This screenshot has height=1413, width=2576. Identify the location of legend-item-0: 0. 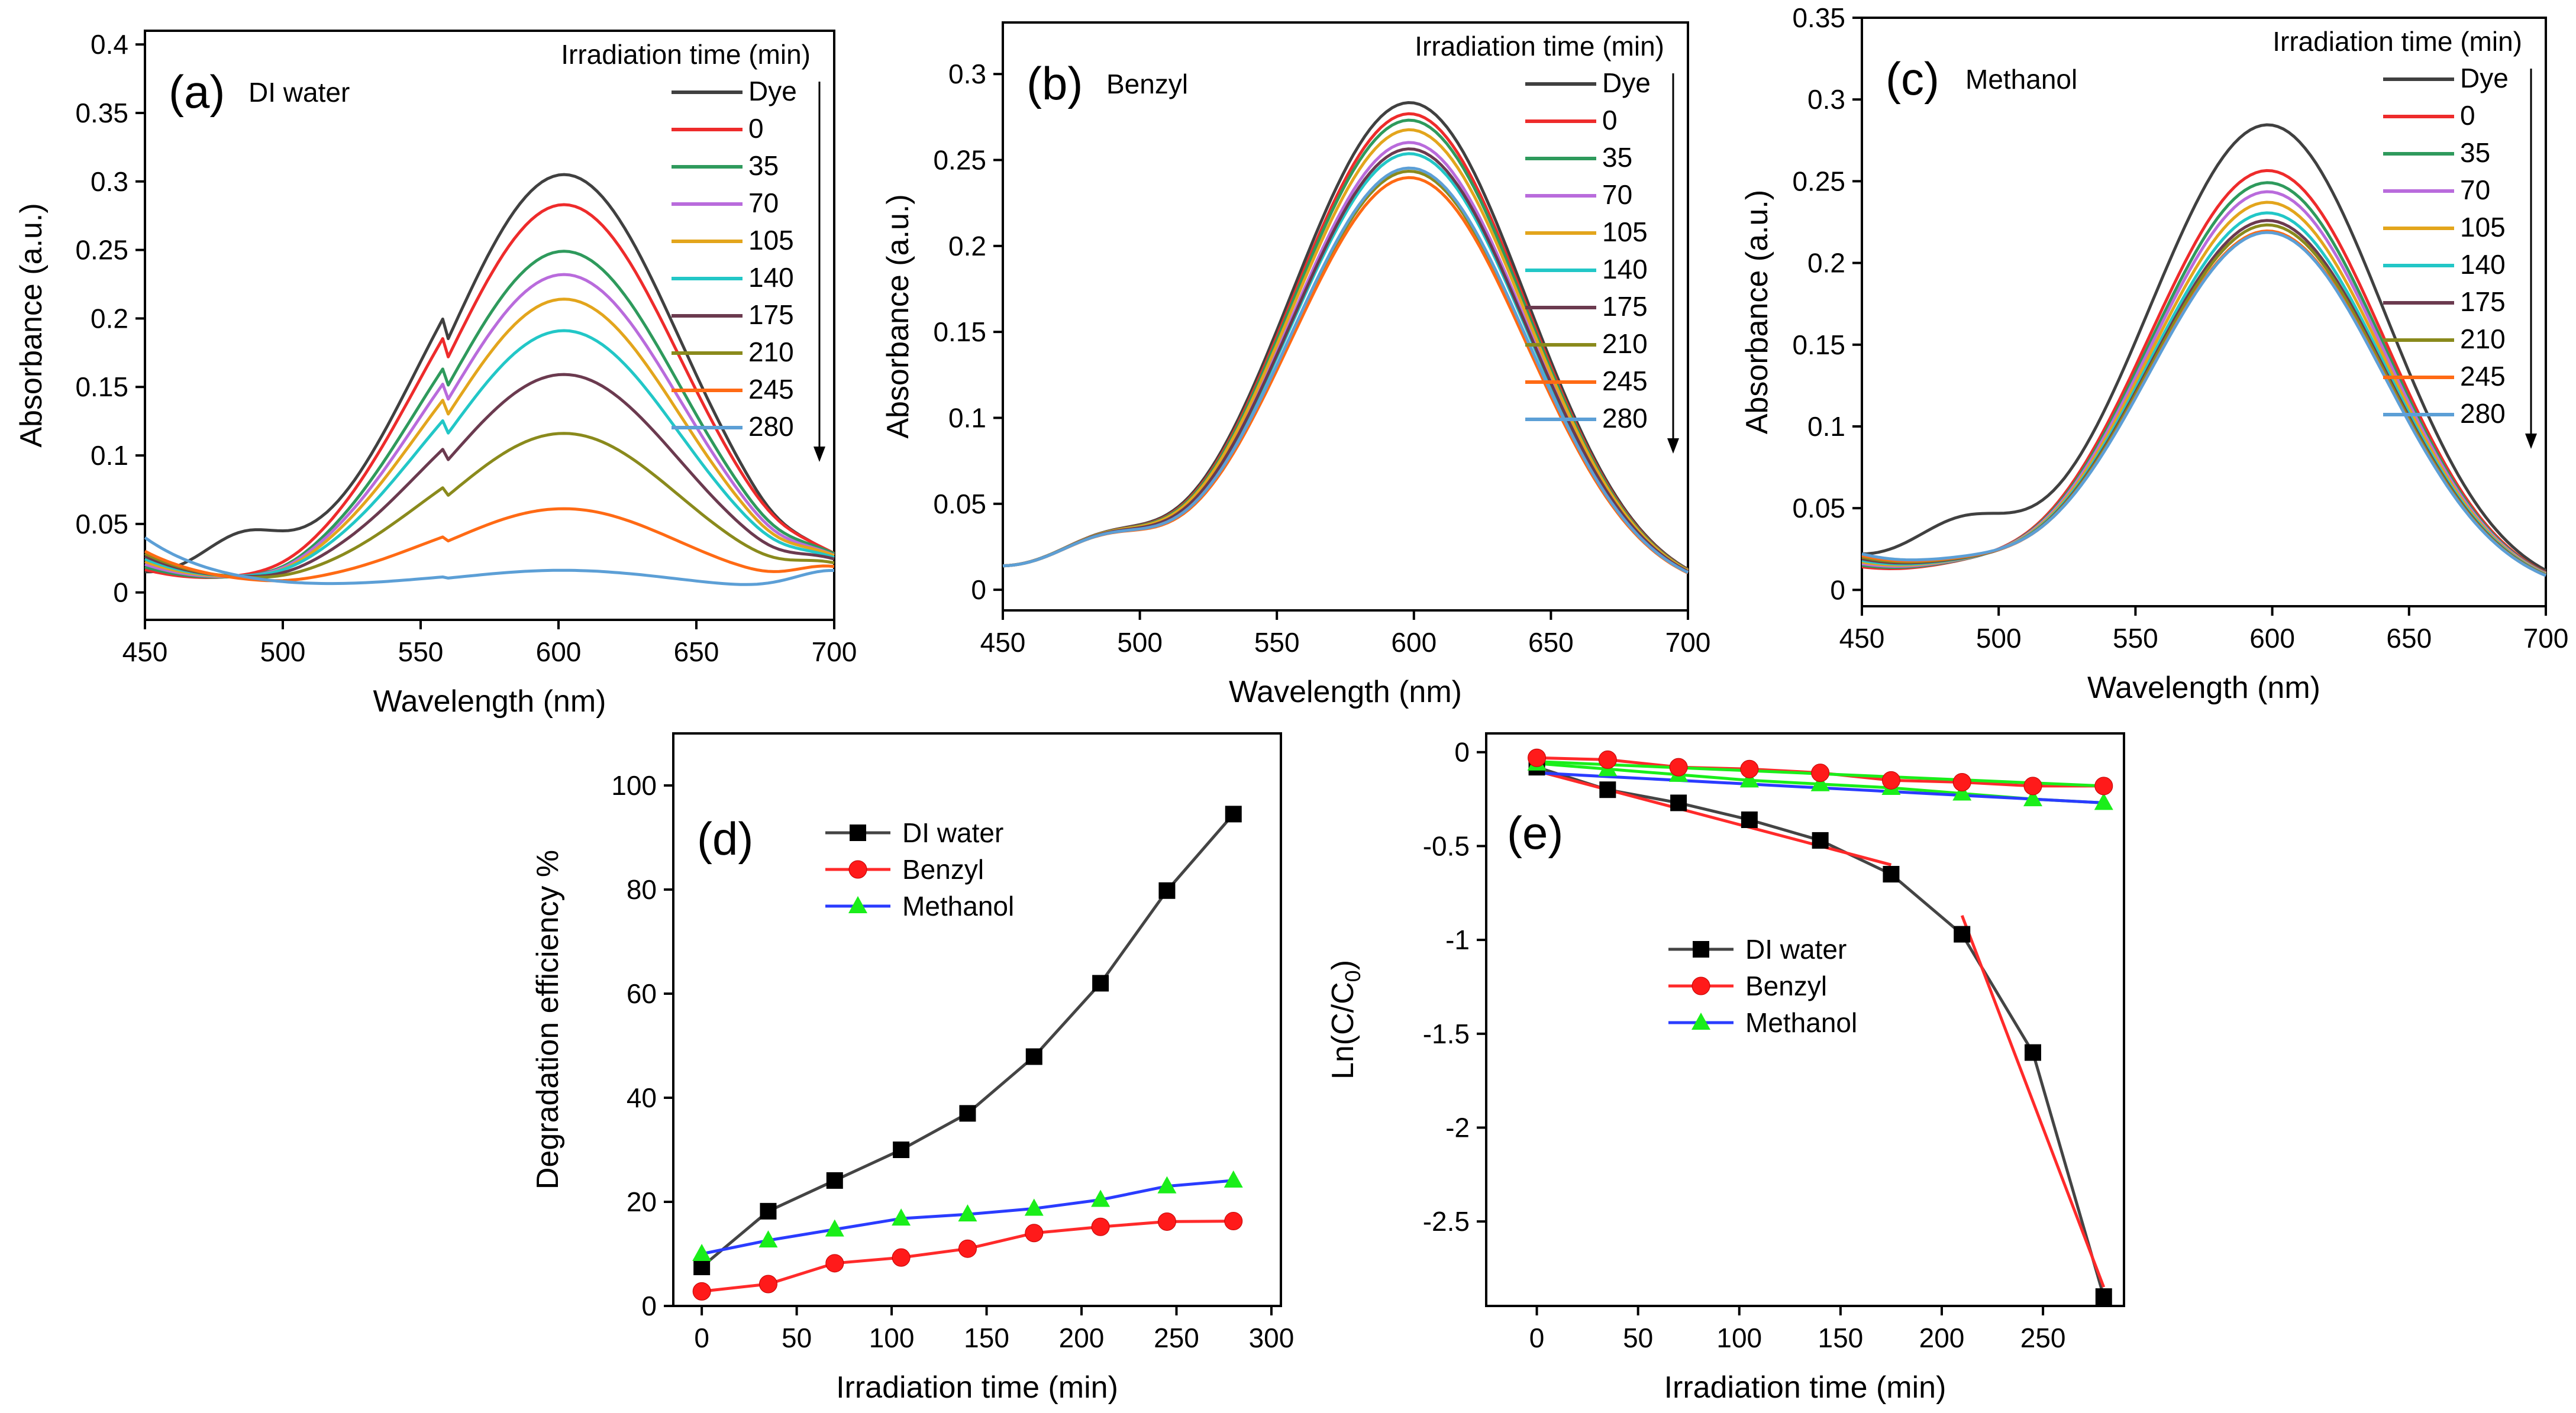
(718, 128).